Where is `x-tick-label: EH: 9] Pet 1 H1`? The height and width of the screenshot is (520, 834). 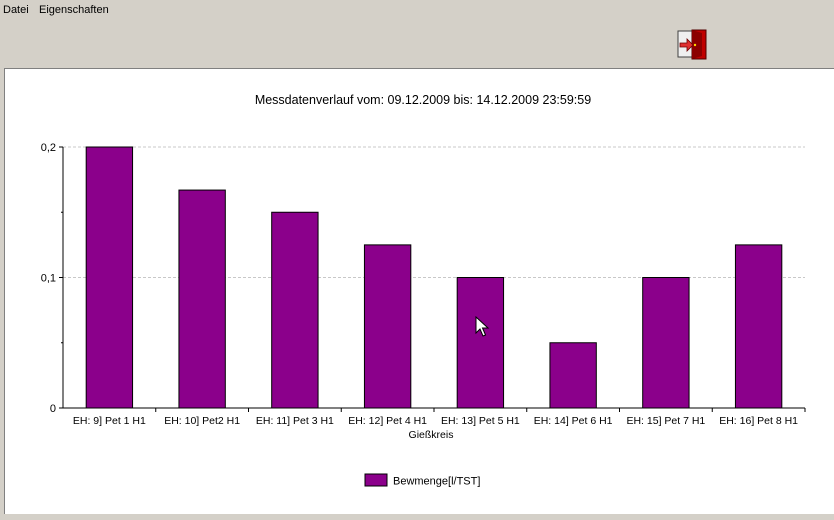 x-tick-label: EH: 9] Pet 1 H1 is located at coordinates (109, 421).